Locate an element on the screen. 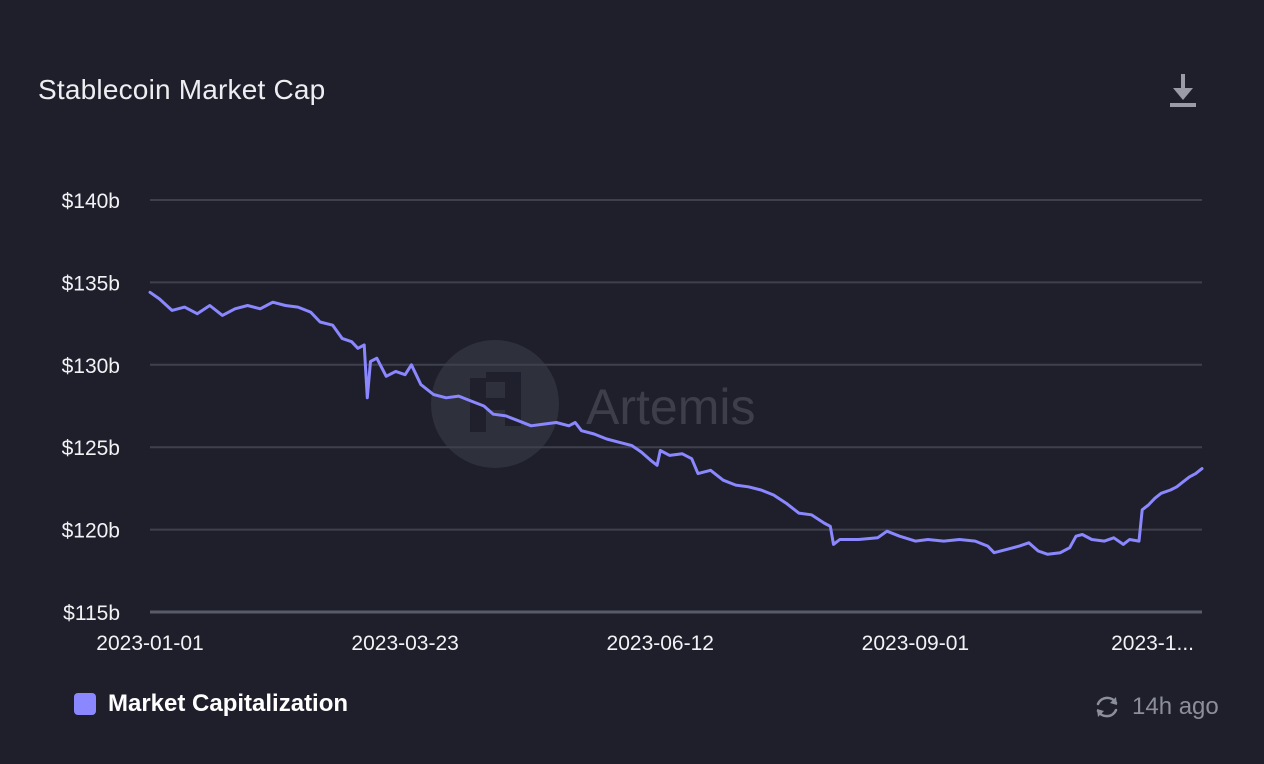 Image resolution: width=1264 pixels, height=764 pixels. y-tick-label: $125b is located at coordinates (91, 448).